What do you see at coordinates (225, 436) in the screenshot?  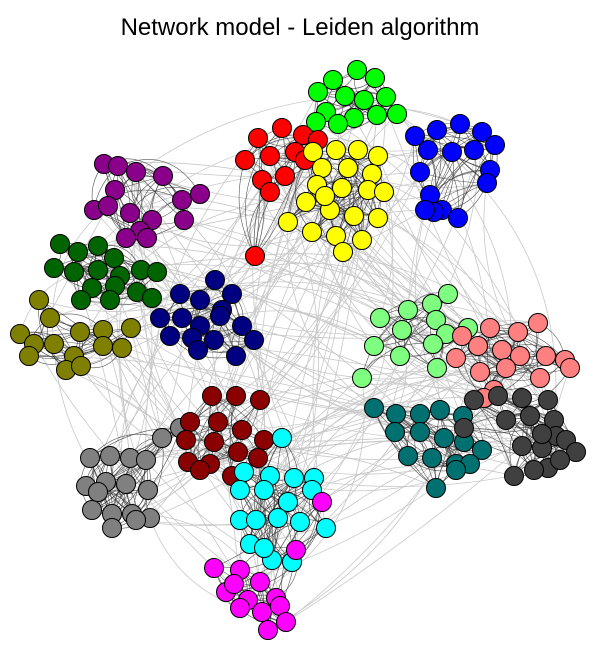 I see `community-maroon` at bounding box center [225, 436].